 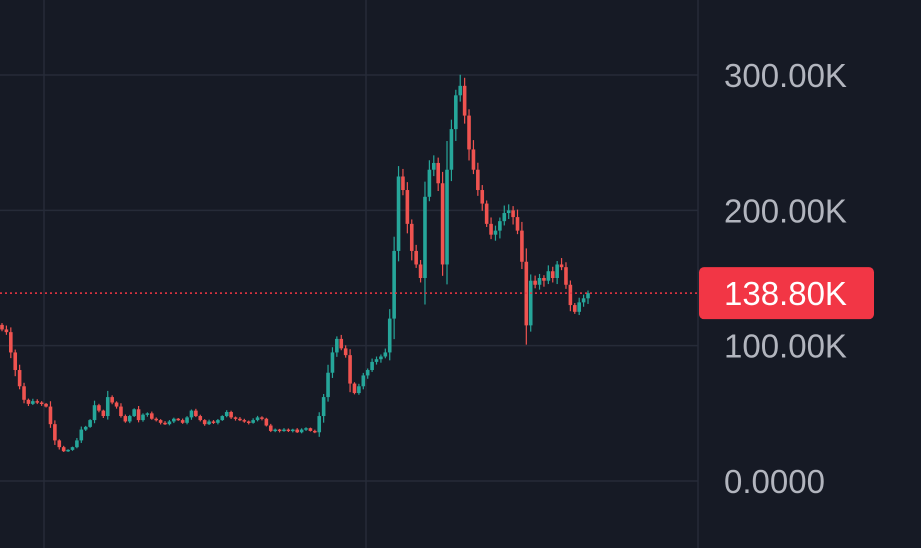 I want to click on last-price-badge: 138.80K, so click(x=786, y=293).